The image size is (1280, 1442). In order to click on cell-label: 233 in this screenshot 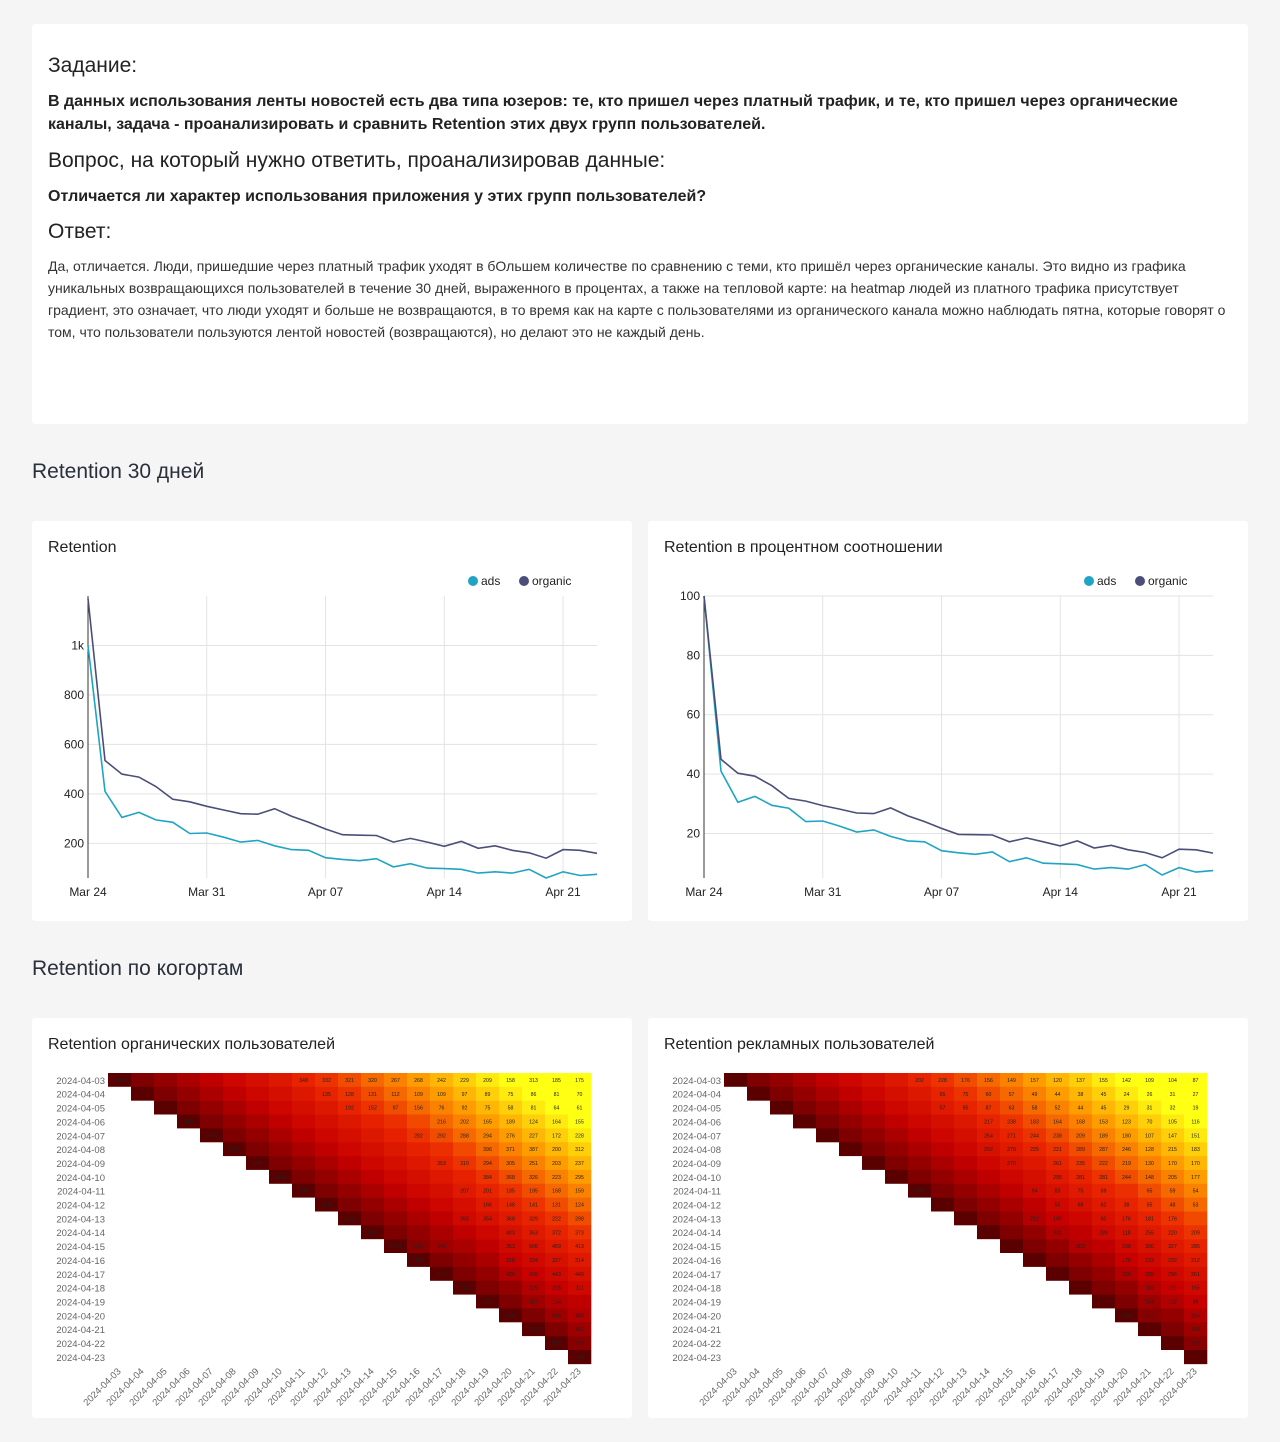, I will do `click(1149, 1261)`.